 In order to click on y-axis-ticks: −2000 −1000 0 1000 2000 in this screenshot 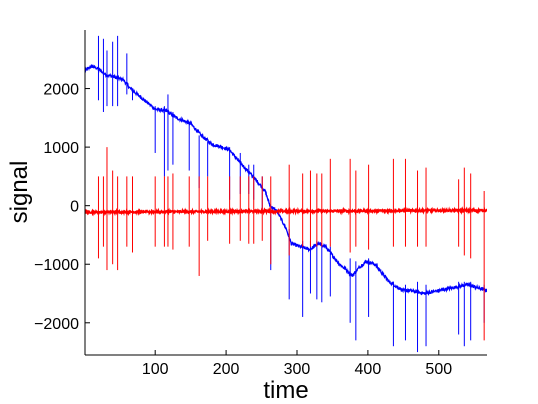, I will do `click(62, 207)`.